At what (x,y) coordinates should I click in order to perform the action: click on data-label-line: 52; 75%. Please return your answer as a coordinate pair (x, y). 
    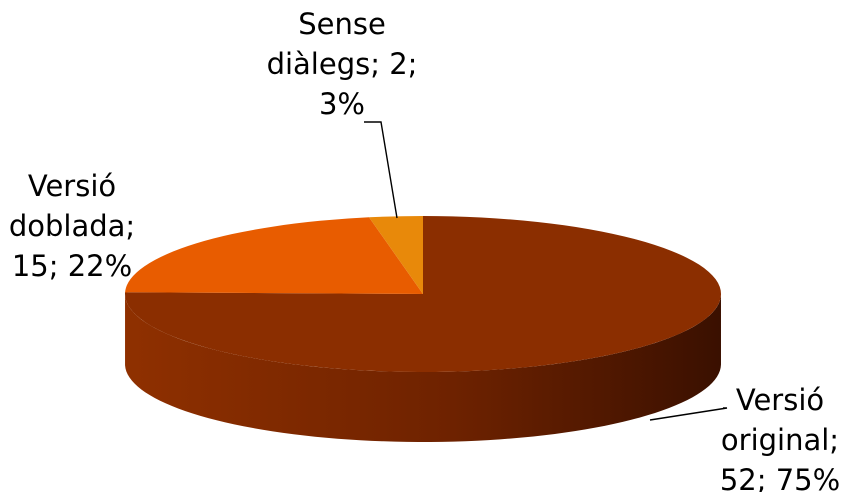
    Looking at the image, I should click on (780, 477).